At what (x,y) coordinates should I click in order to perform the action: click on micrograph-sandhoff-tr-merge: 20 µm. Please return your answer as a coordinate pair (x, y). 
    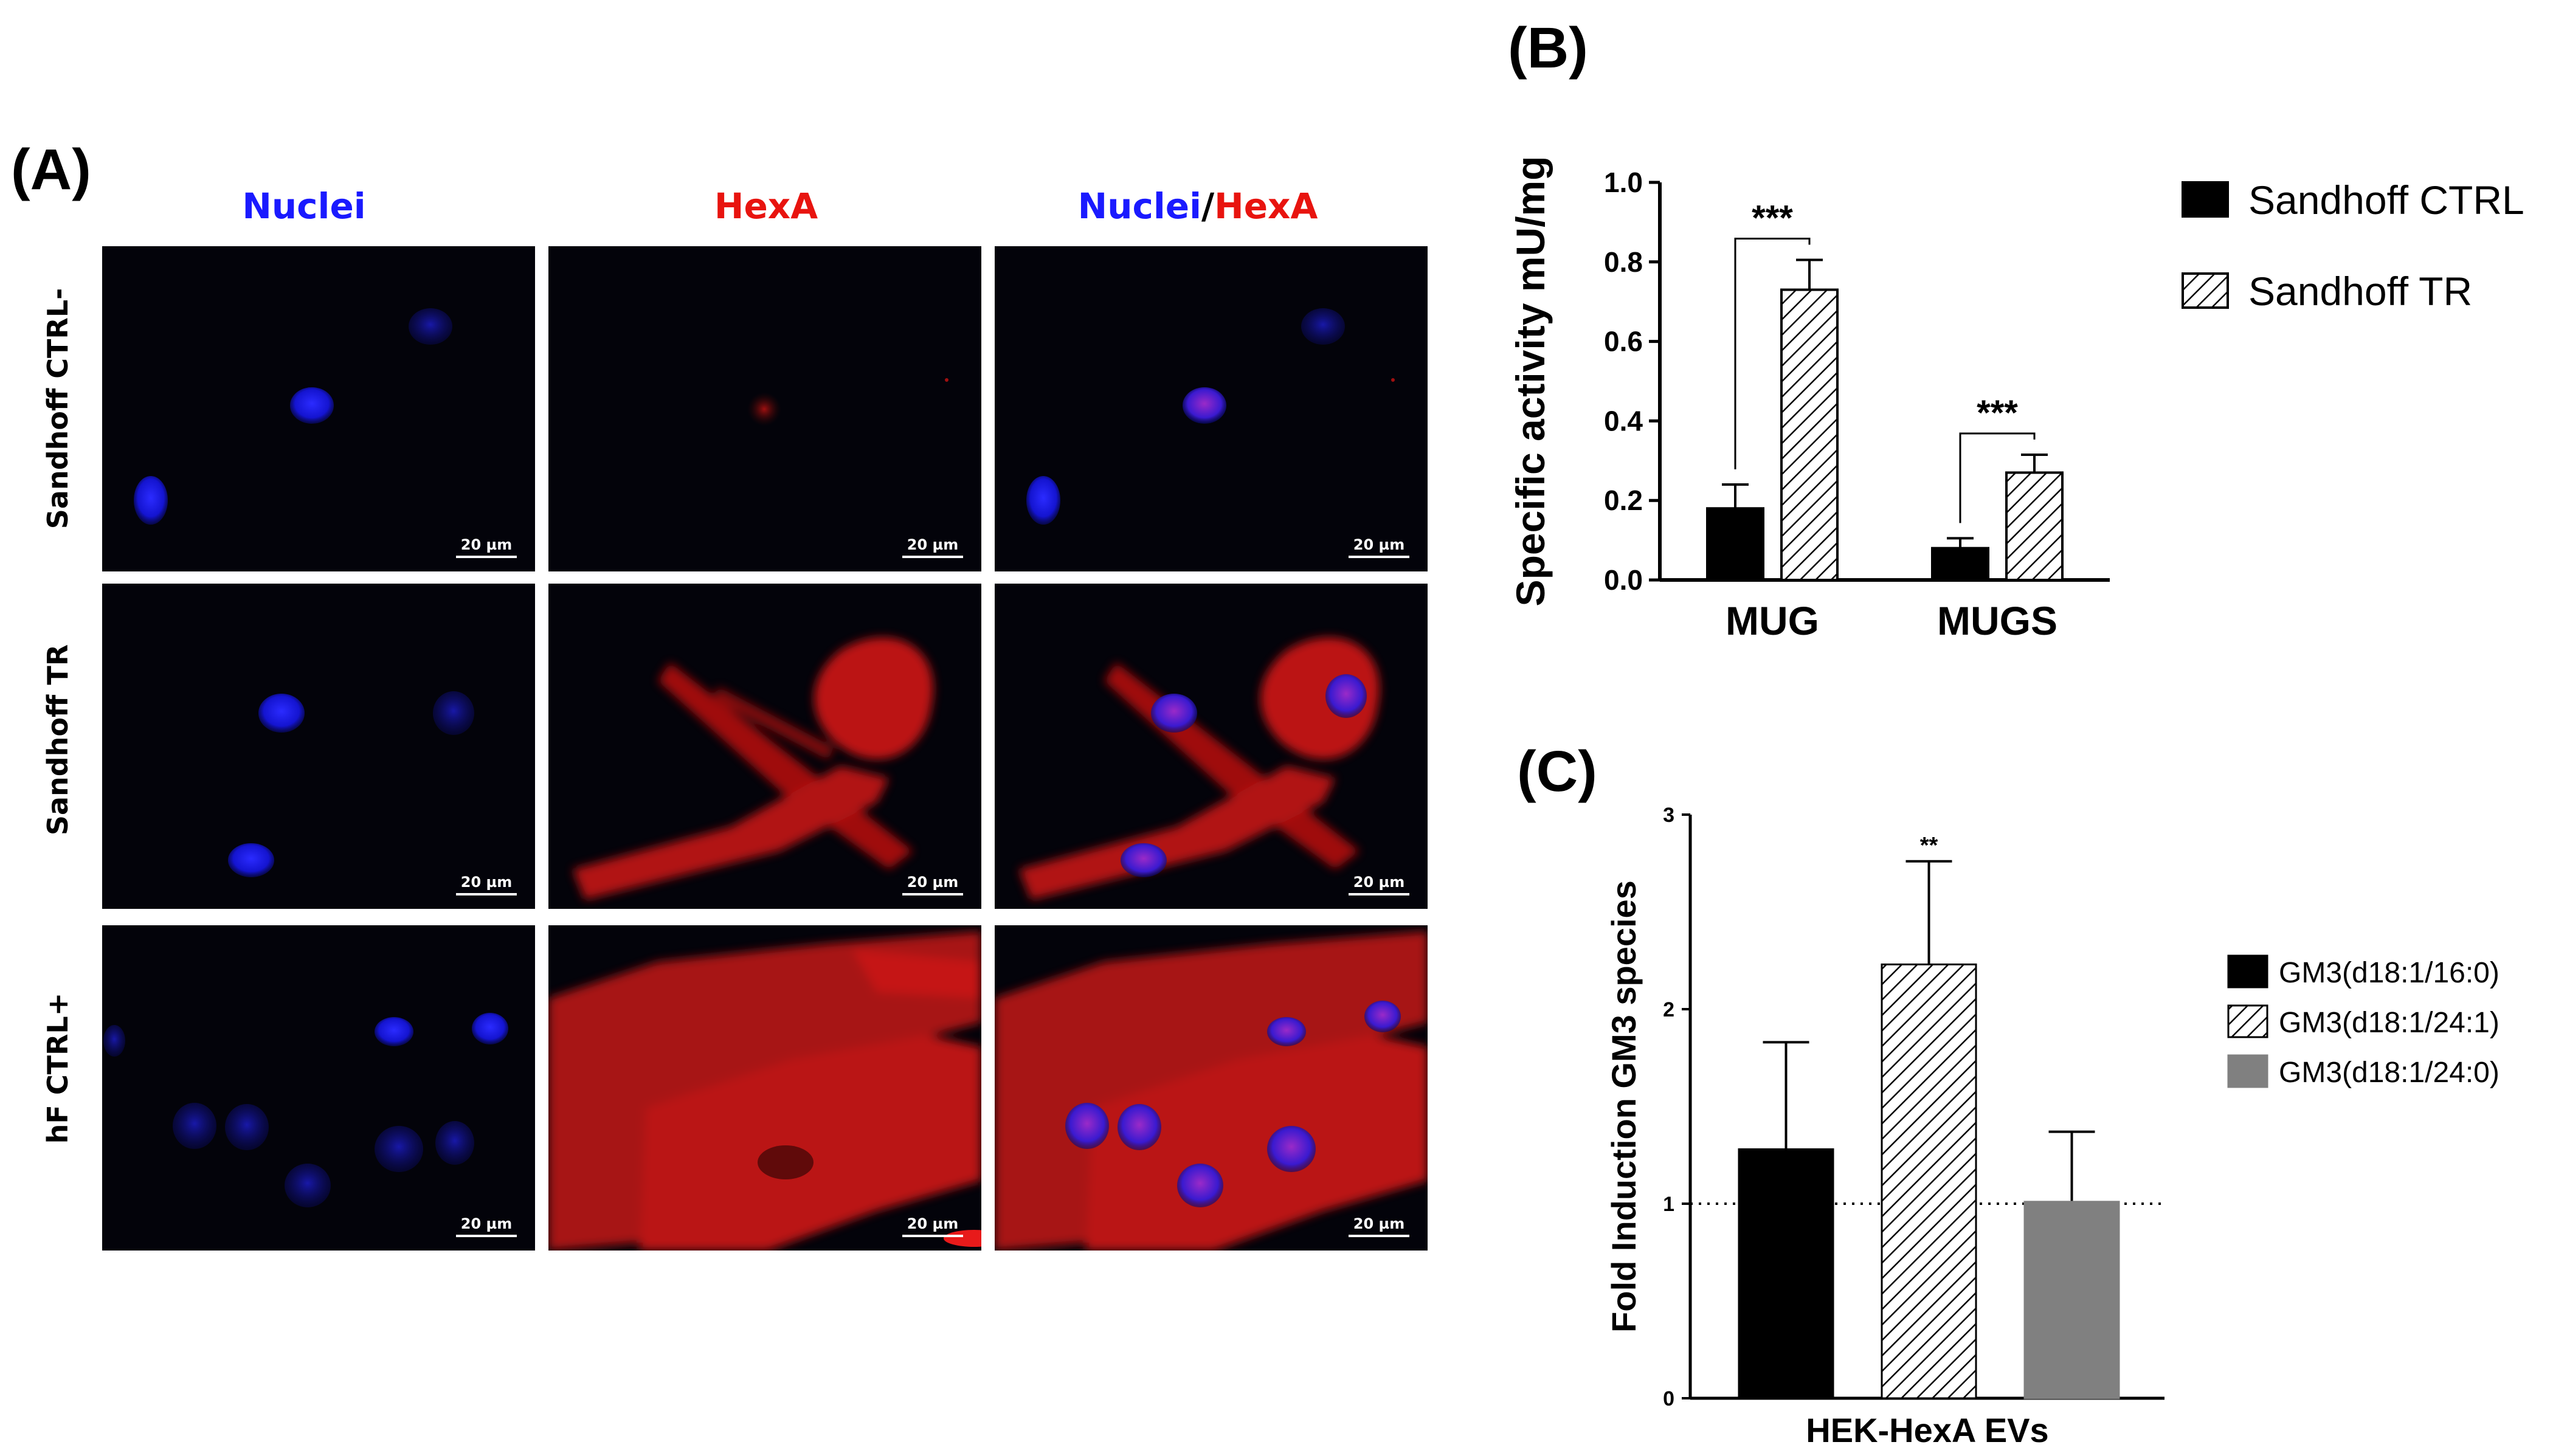
    Looking at the image, I should click on (1211, 746).